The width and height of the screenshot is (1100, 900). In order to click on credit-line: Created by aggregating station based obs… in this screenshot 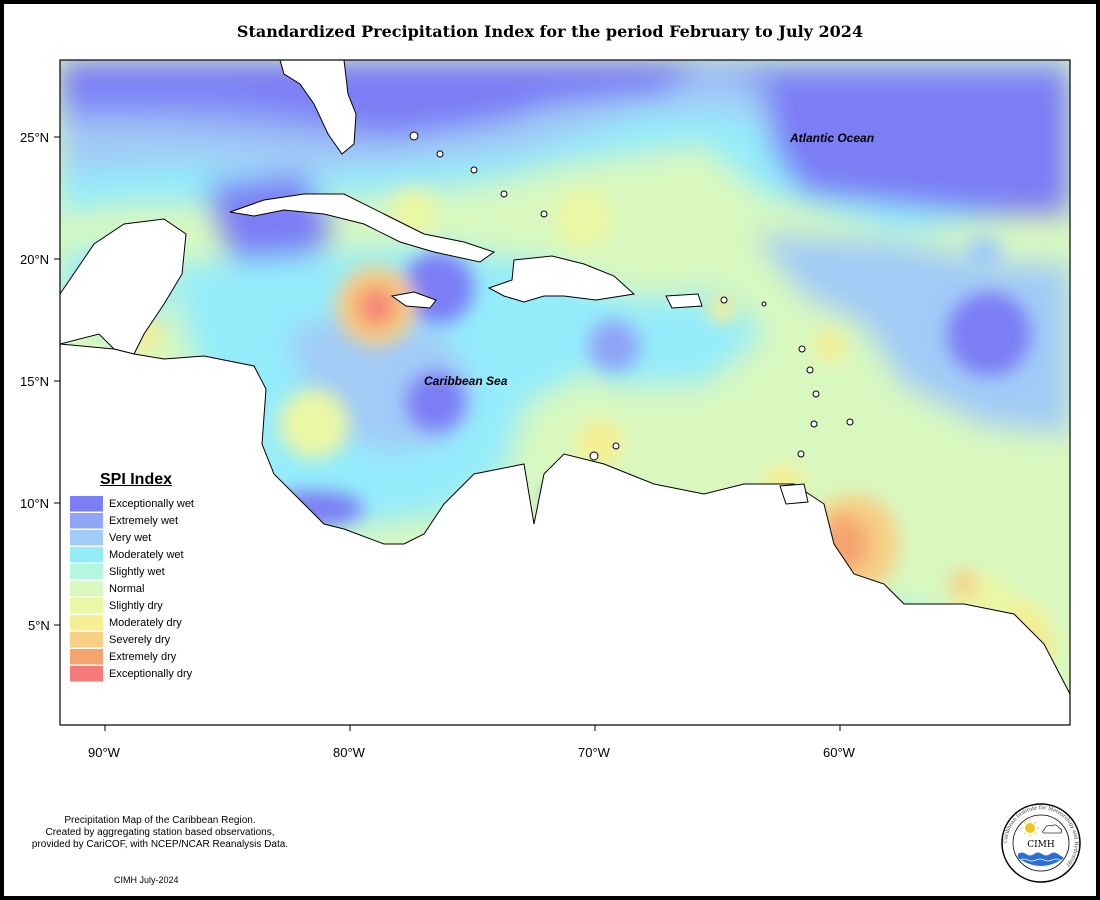, I will do `click(160, 832)`.